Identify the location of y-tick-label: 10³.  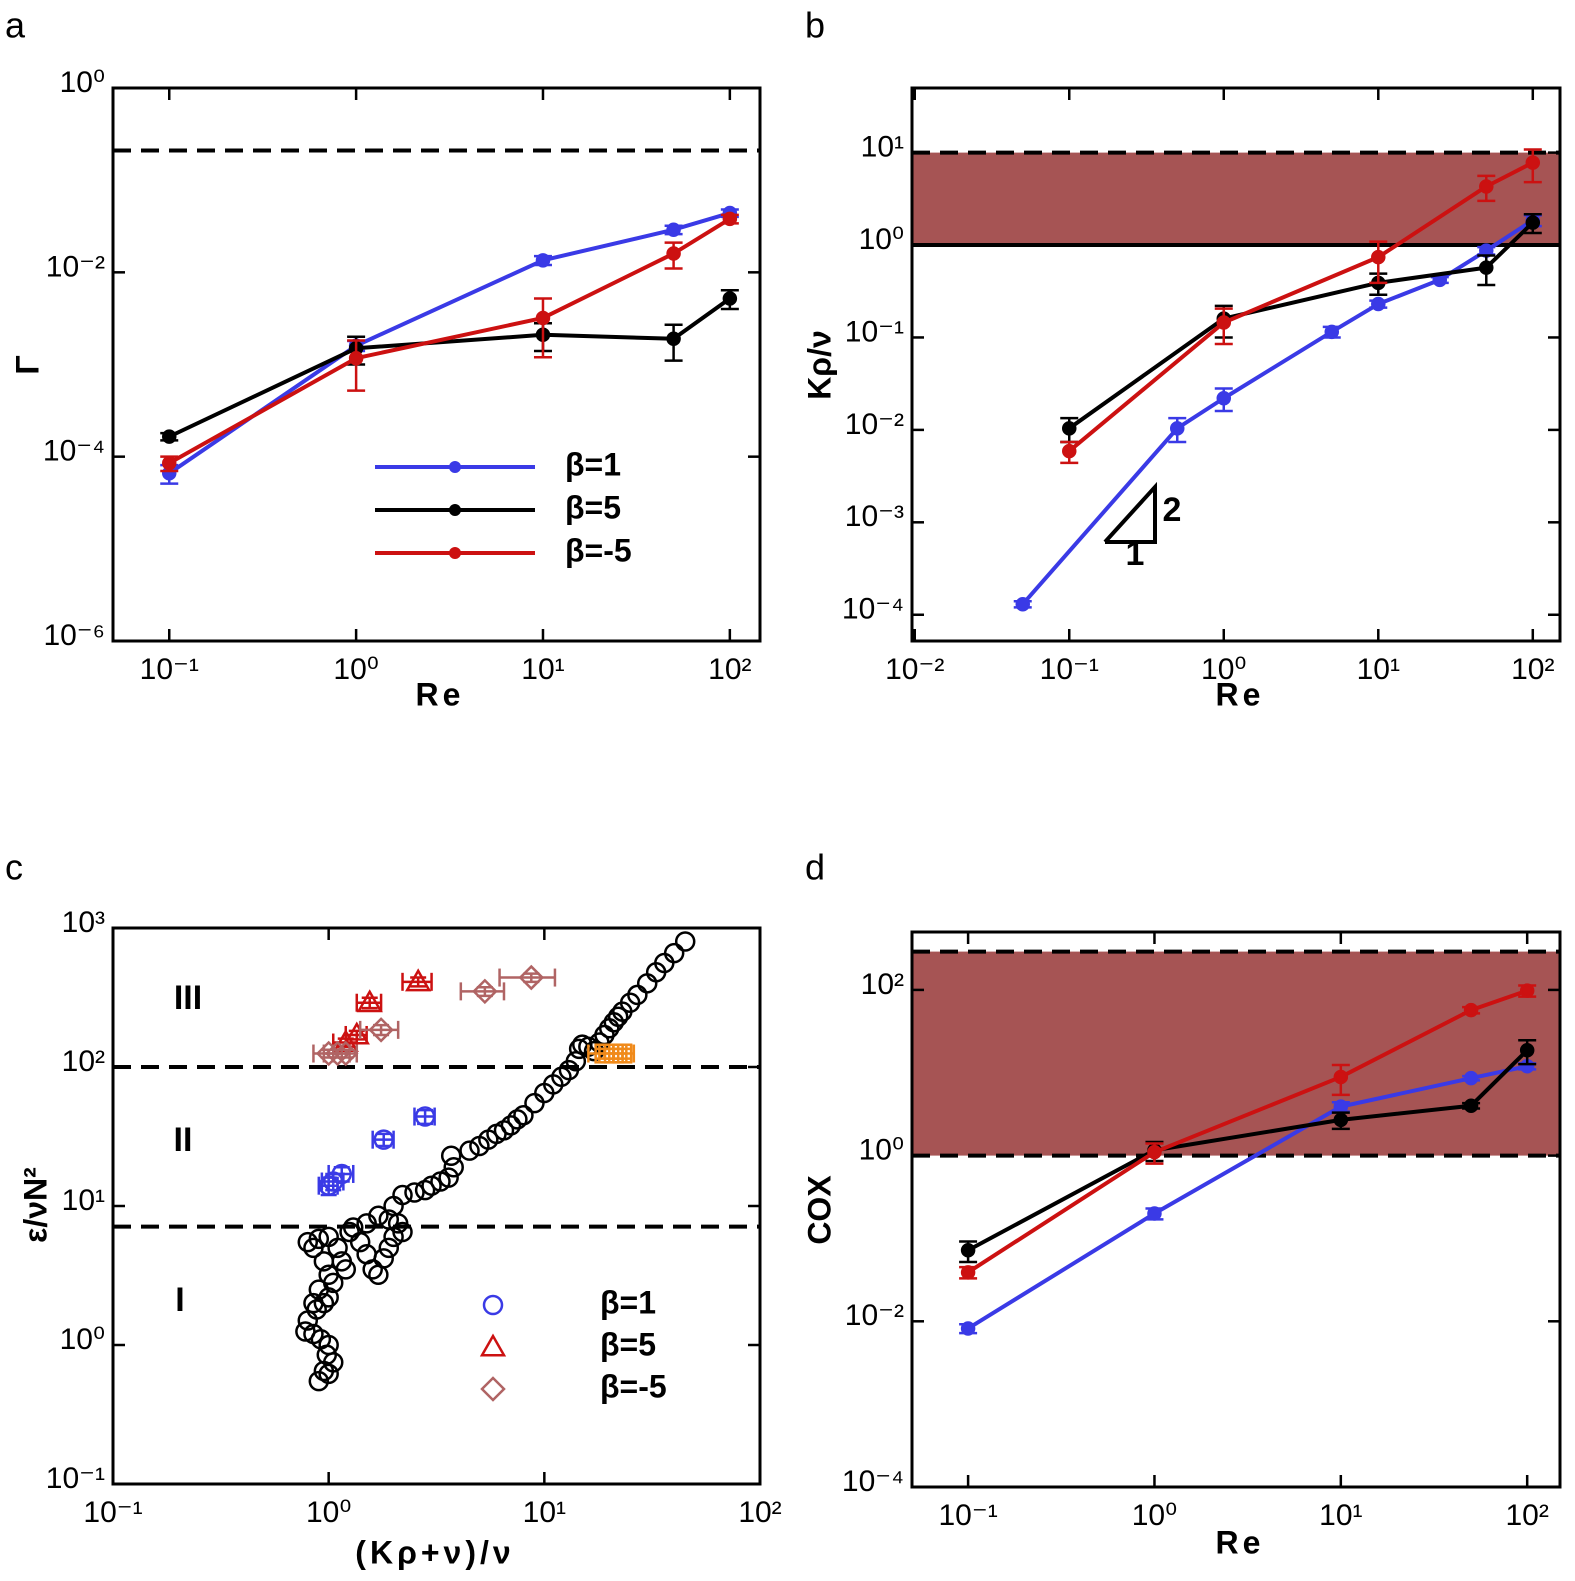
(83, 922).